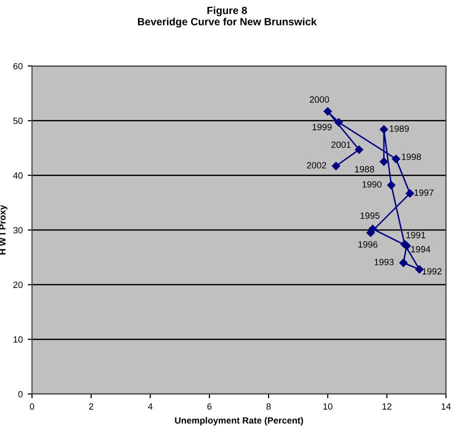 This screenshot has width=454, height=430. What do you see at coordinates (411, 157) in the screenshot?
I see `annotation: 1998` at bounding box center [411, 157].